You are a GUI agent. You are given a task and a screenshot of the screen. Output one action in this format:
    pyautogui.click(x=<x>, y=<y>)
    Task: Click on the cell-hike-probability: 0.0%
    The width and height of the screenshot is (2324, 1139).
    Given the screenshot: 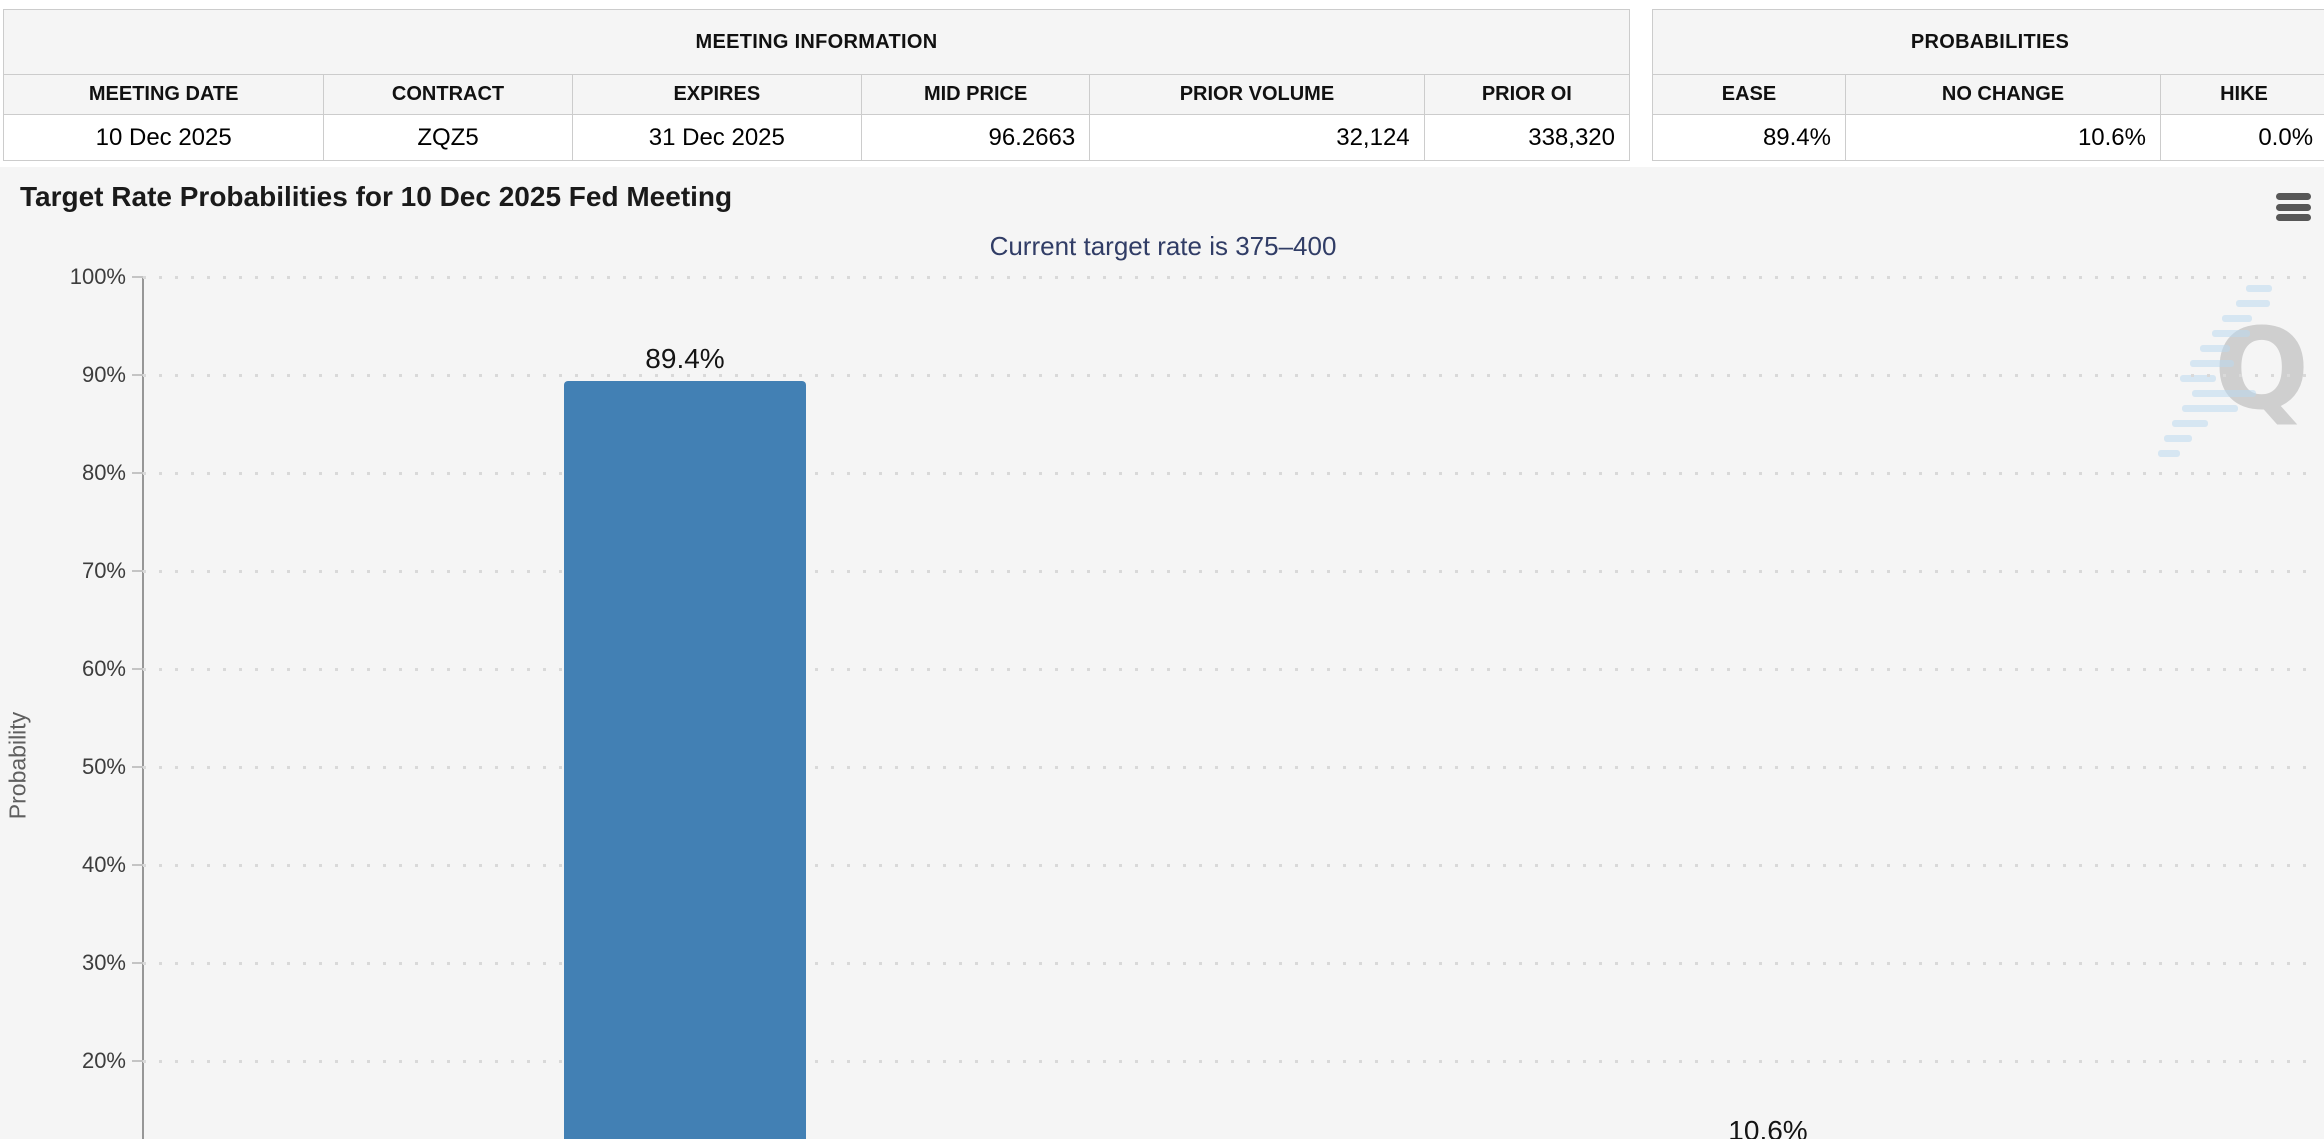 What is the action you would take?
    pyautogui.click(x=2241, y=137)
    